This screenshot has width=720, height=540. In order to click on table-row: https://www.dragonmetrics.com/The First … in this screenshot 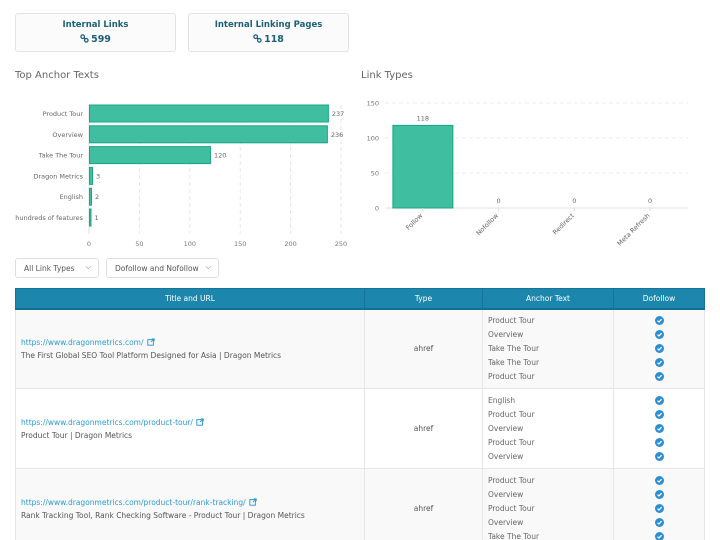, I will do `click(360, 348)`.